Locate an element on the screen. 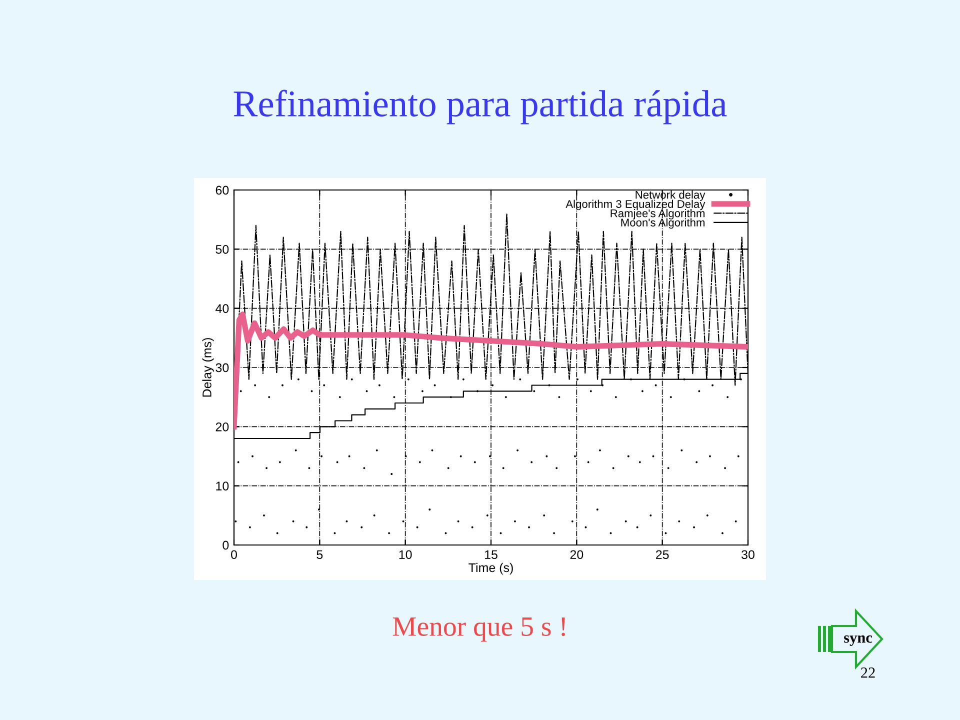 The height and width of the screenshot is (720, 960). text: Menor que 5 s ! is located at coordinates (478, 629).